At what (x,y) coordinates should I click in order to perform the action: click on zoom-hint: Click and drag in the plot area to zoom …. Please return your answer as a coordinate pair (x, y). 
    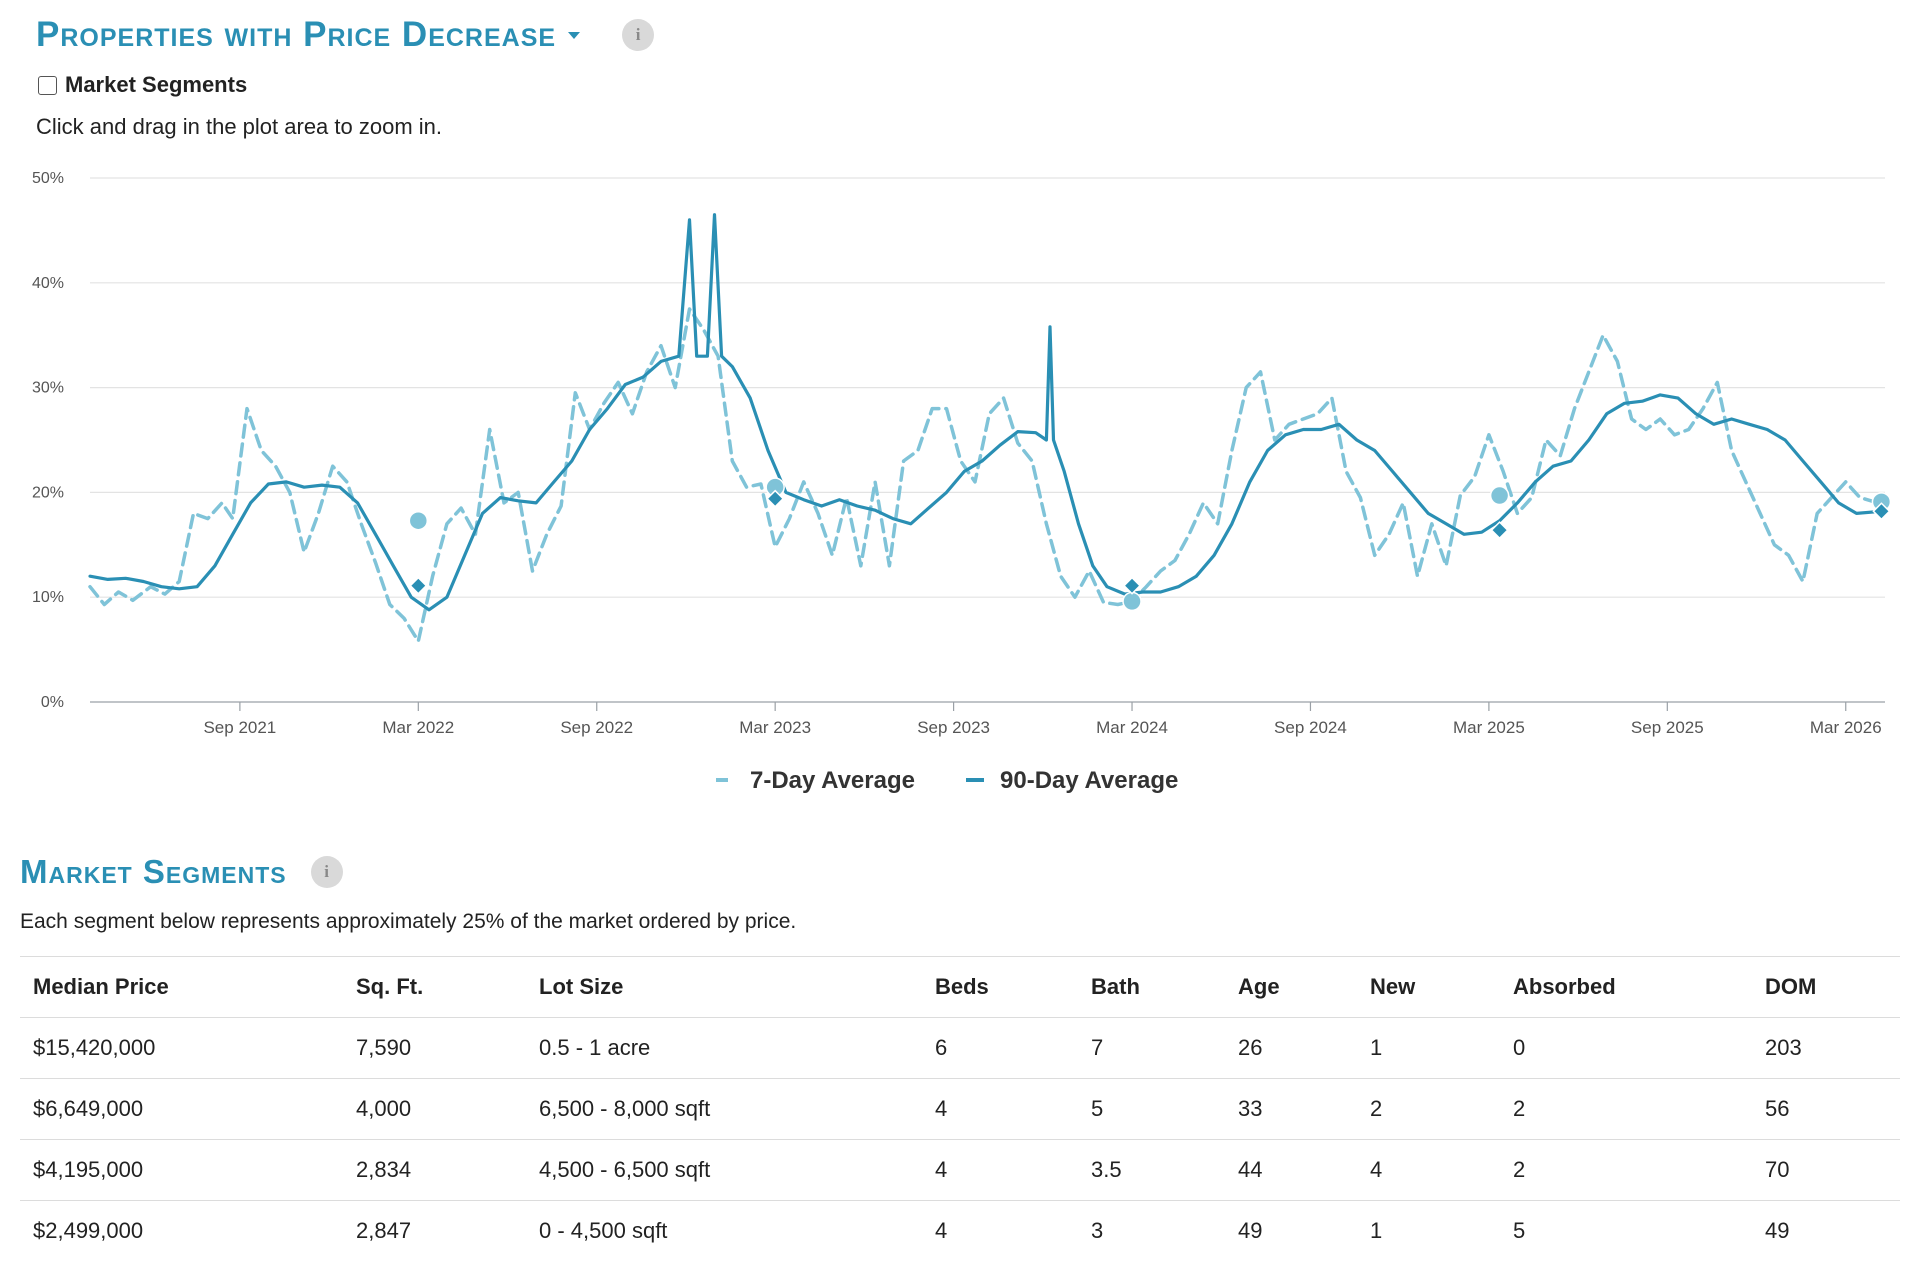
    Looking at the image, I should click on (239, 126).